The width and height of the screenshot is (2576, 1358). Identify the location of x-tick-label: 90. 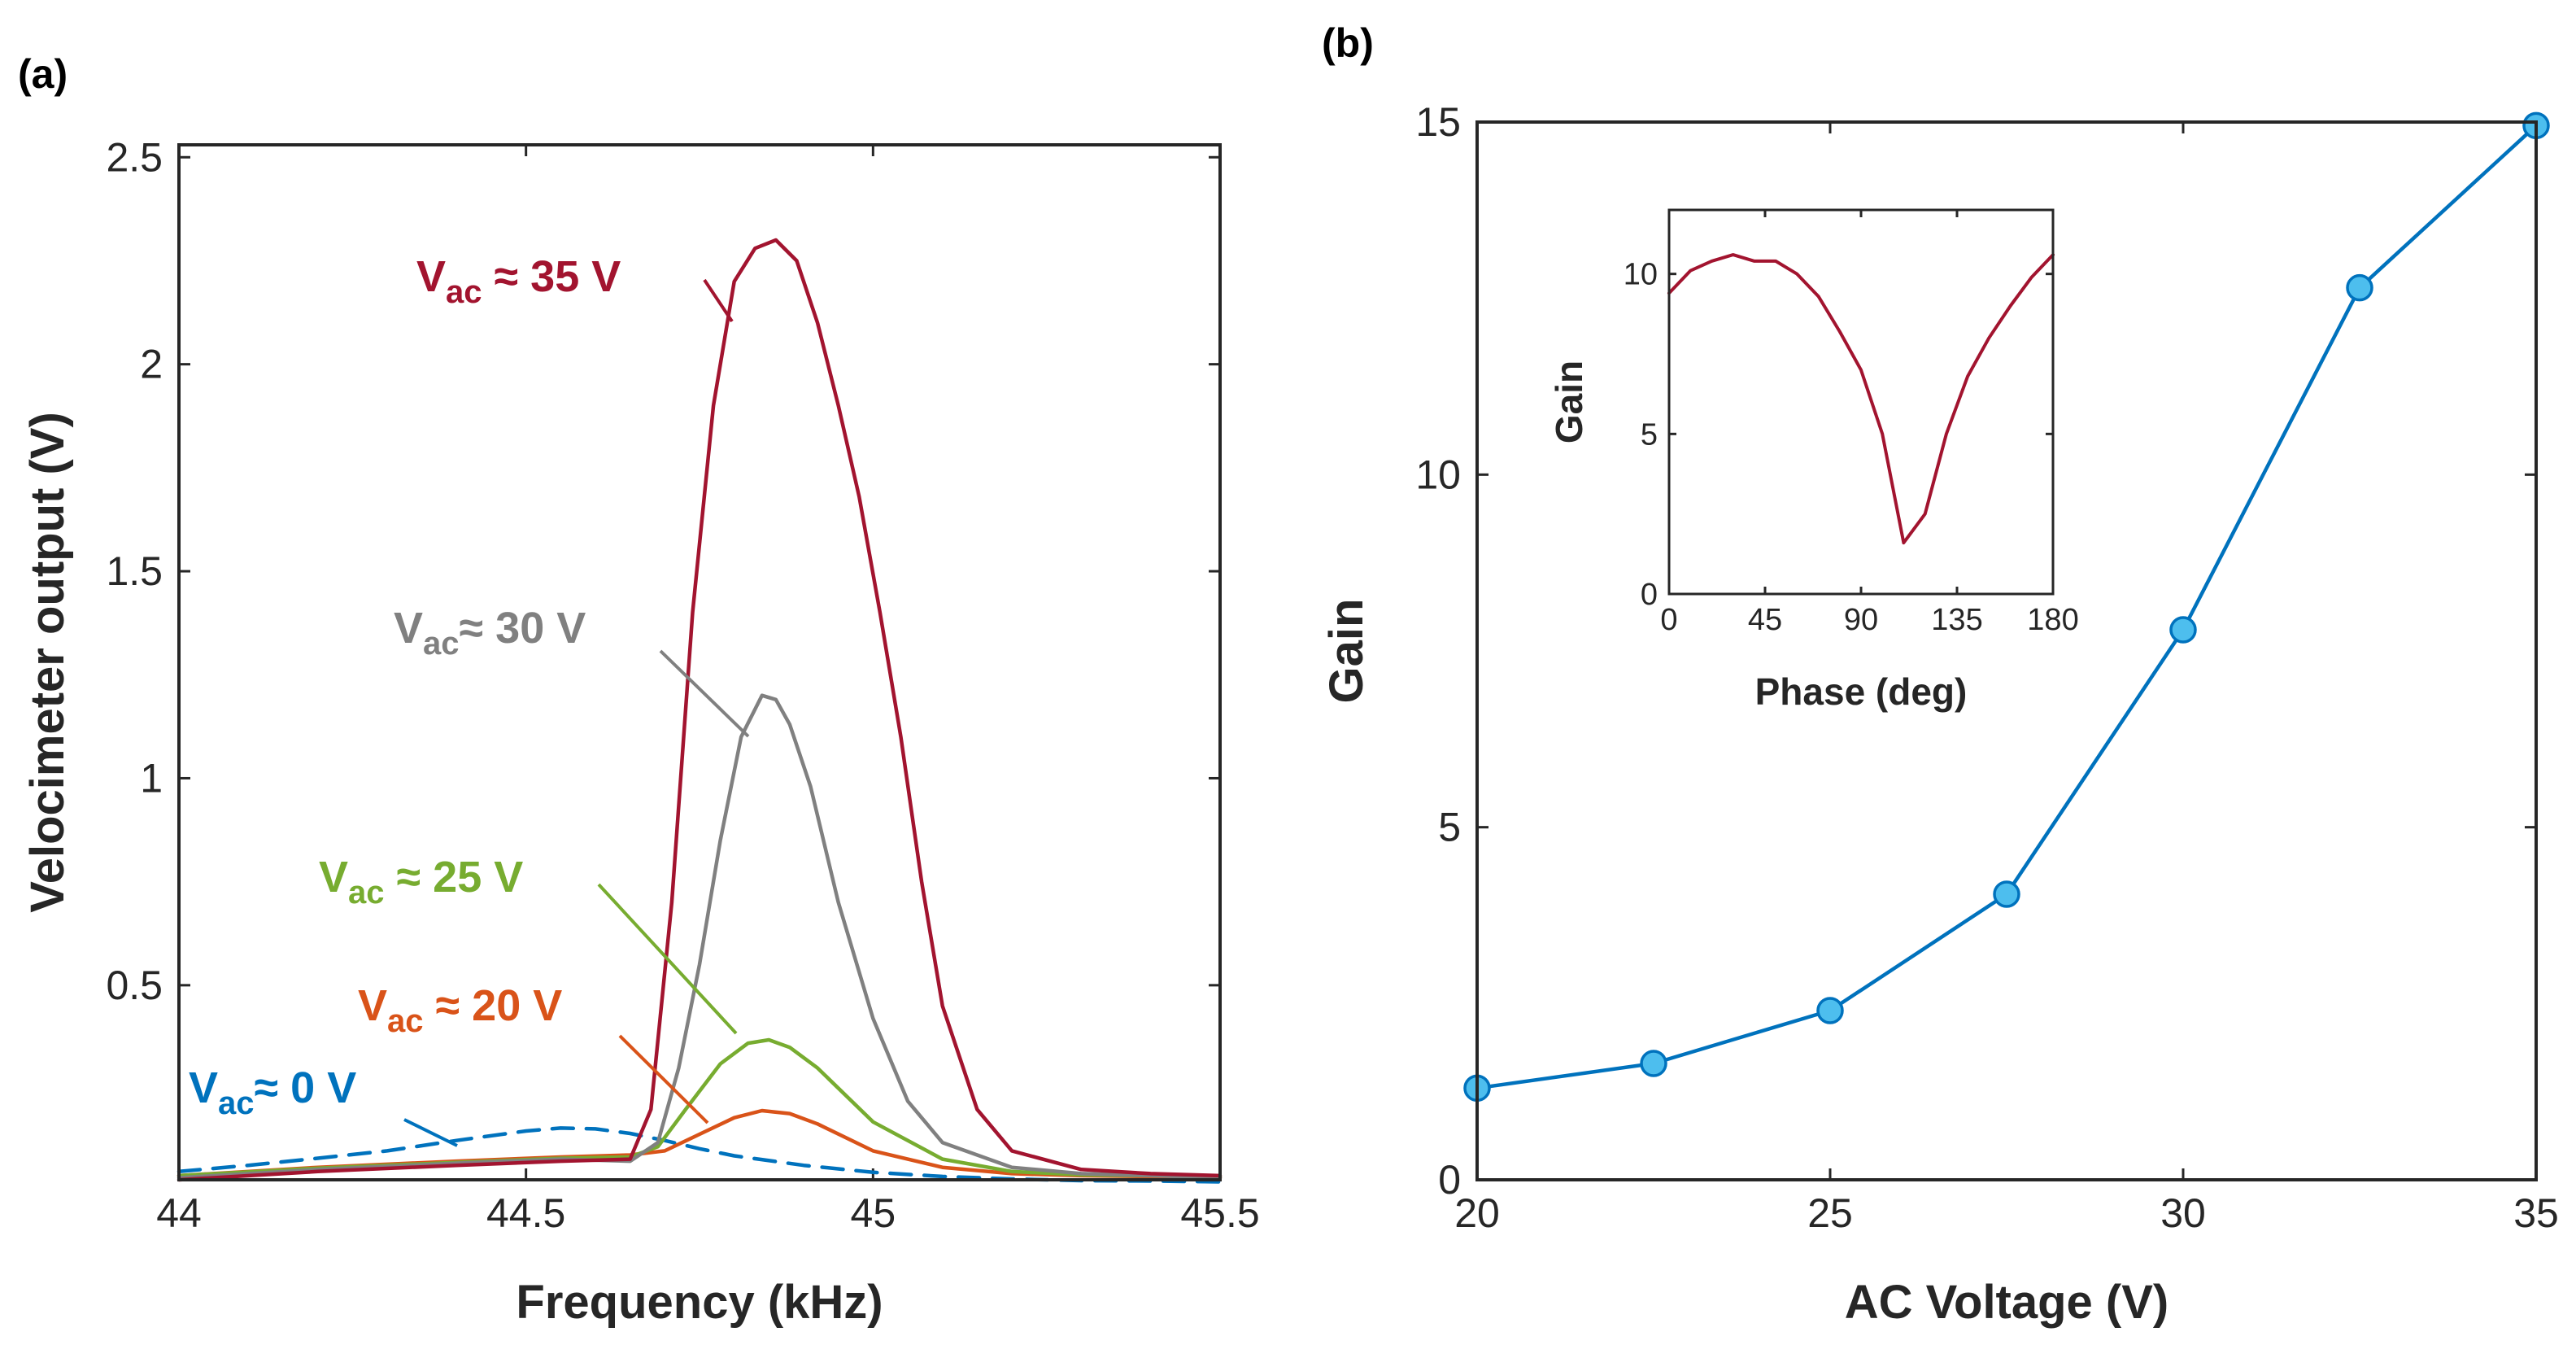
(1861, 620).